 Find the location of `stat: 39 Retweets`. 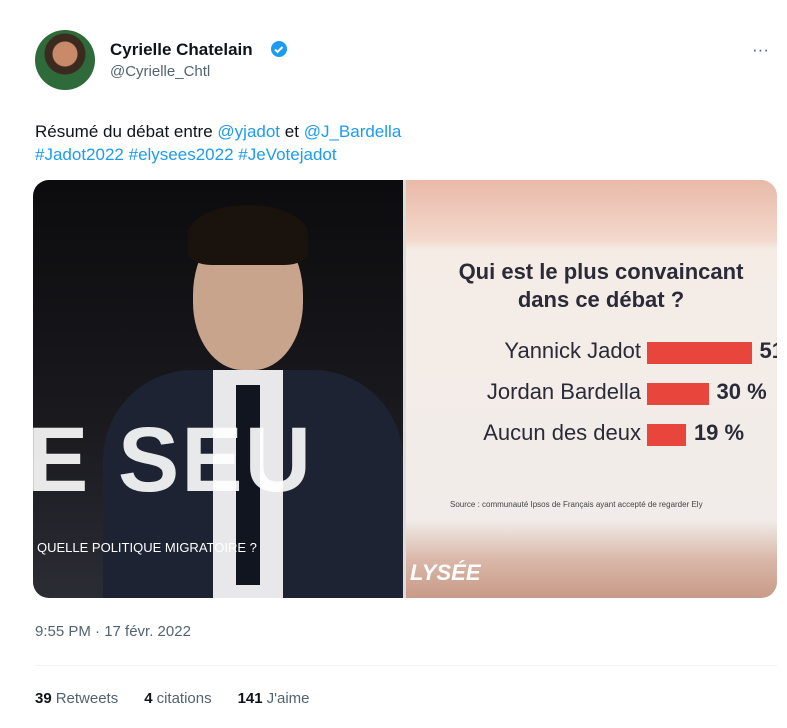

stat: 39 Retweets is located at coordinates (76, 698).